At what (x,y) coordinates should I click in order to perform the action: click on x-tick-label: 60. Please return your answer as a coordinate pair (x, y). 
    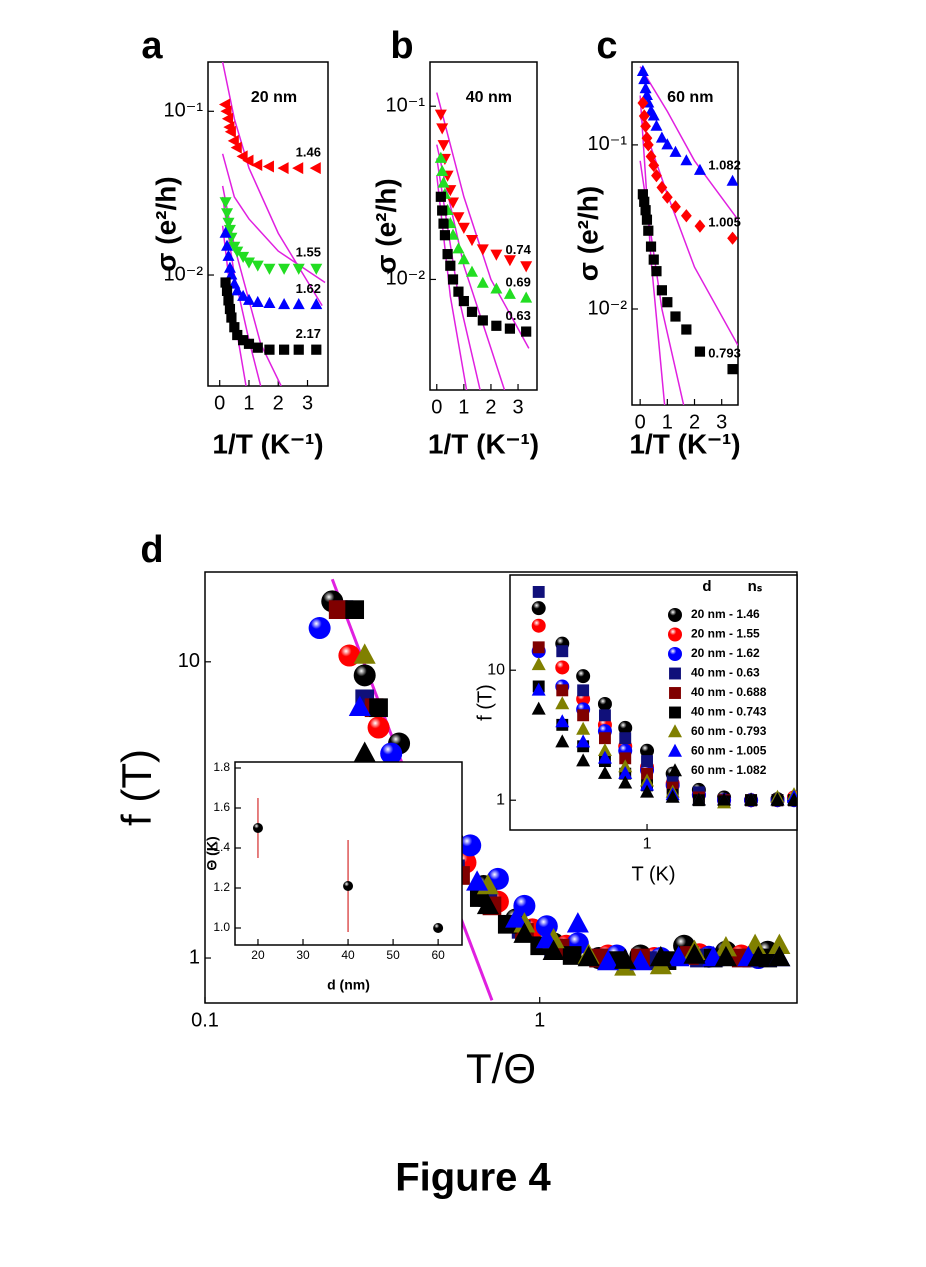
    Looking at the image, I should click on (438, 955).